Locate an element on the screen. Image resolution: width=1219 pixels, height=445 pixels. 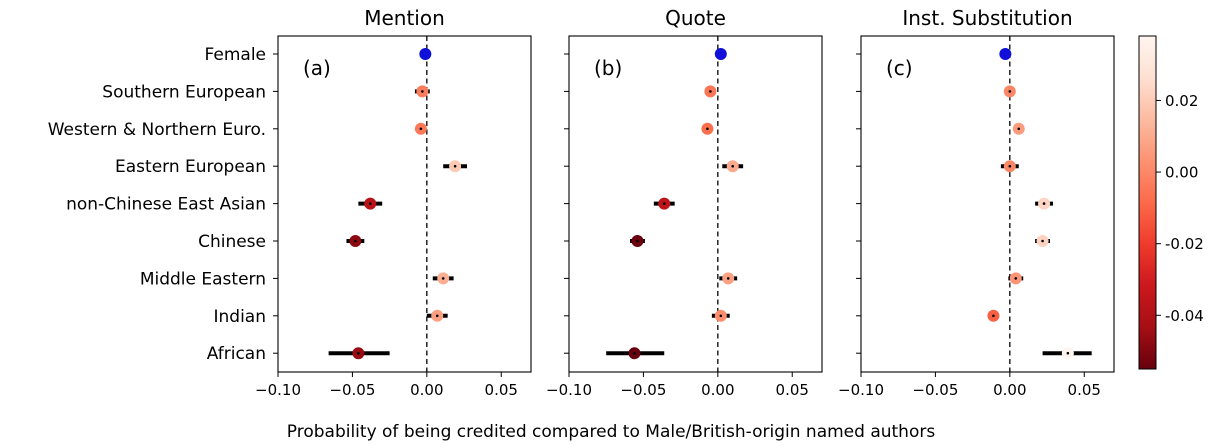
y-category-label: Western & Northern Euro. is located at coordinates (157, 130).